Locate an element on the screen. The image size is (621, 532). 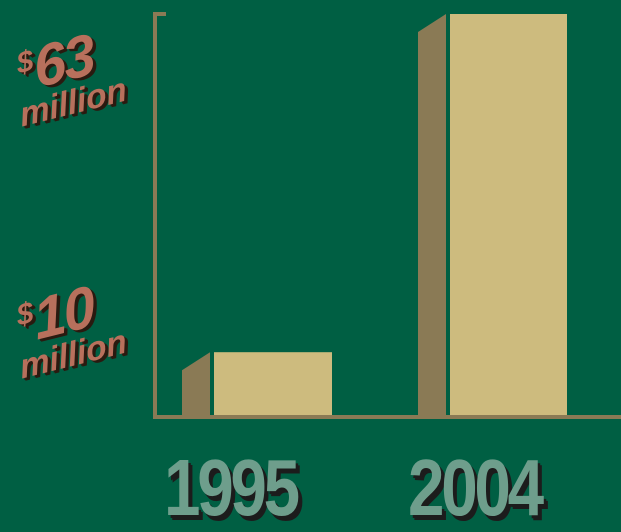
bar-side-2004 is located at coordinates (432, 215).